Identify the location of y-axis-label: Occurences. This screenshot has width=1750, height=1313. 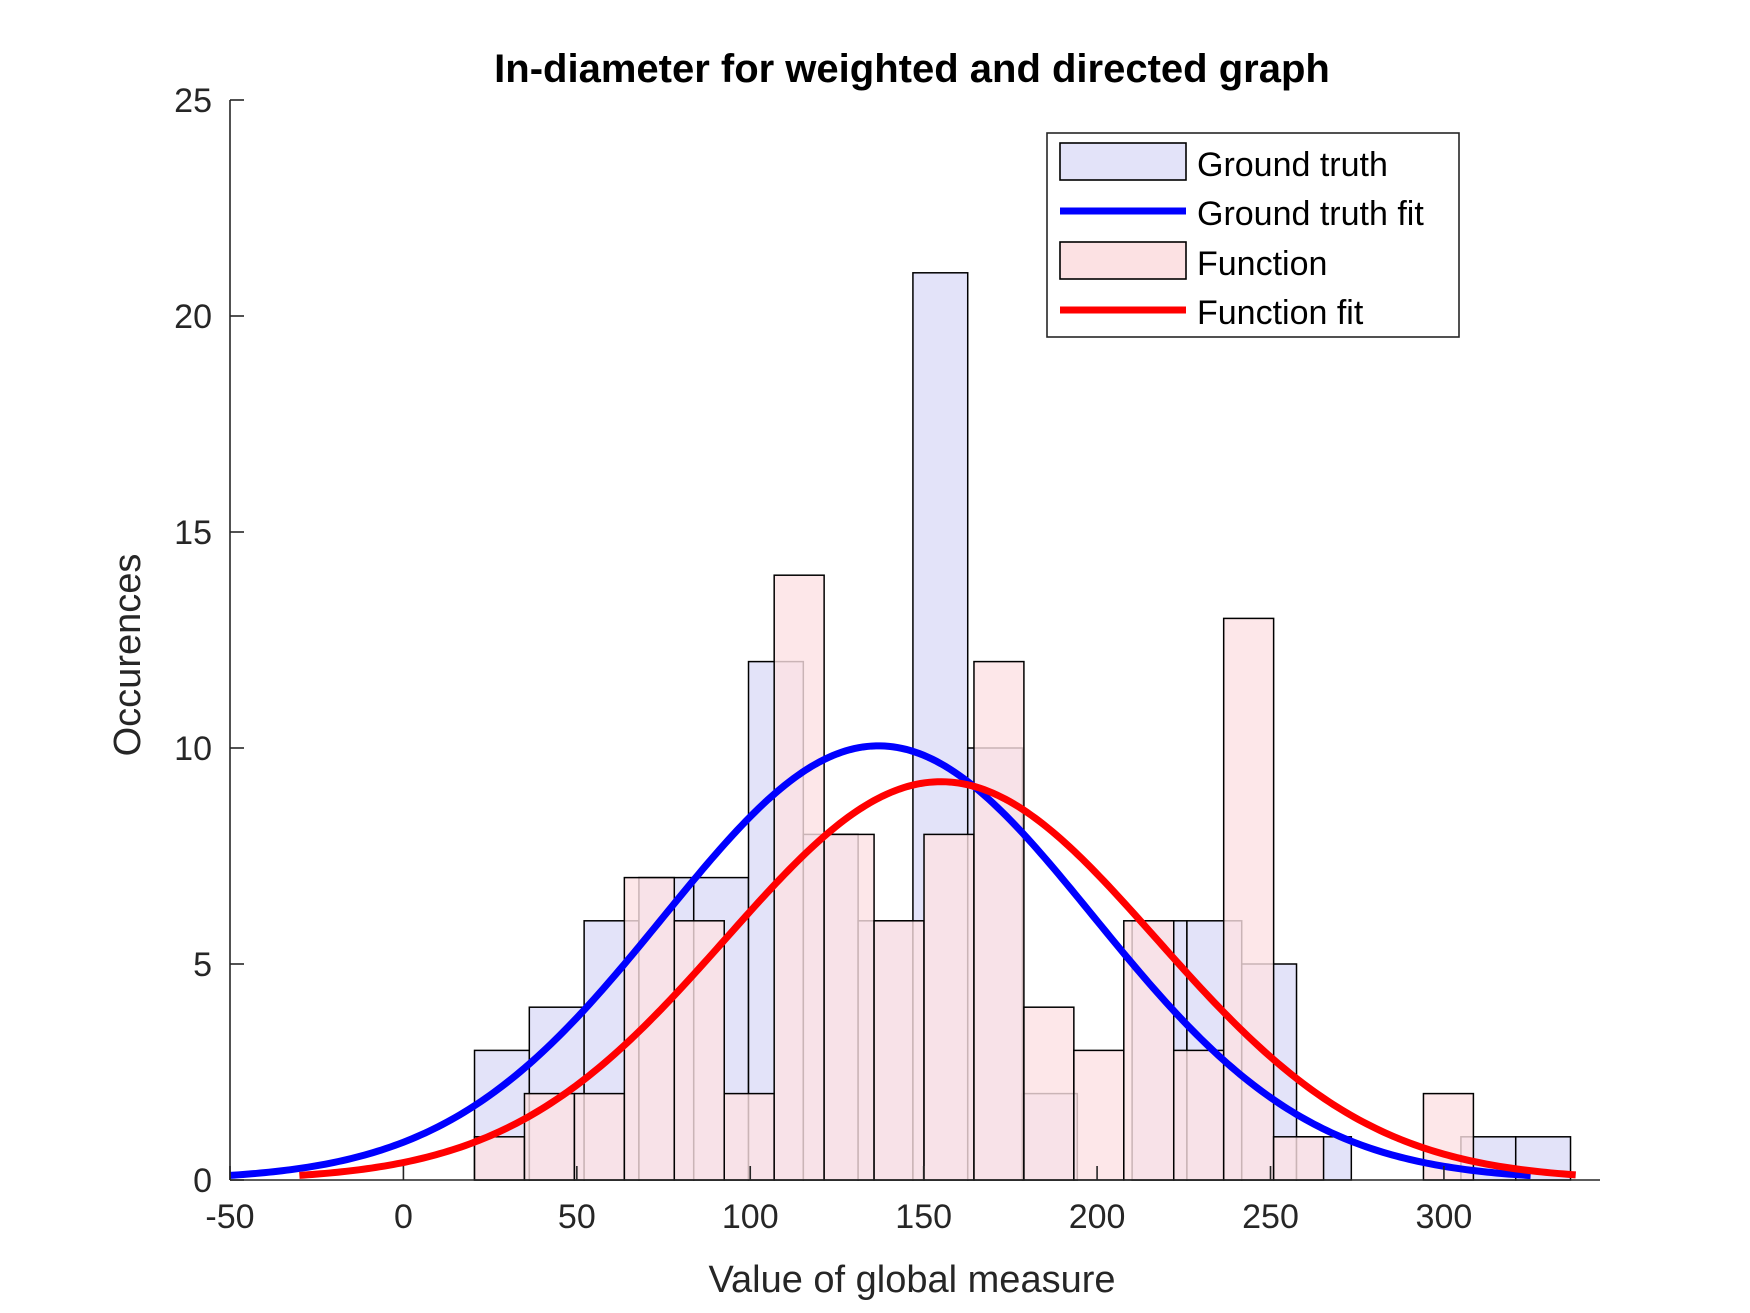
(128, 655).